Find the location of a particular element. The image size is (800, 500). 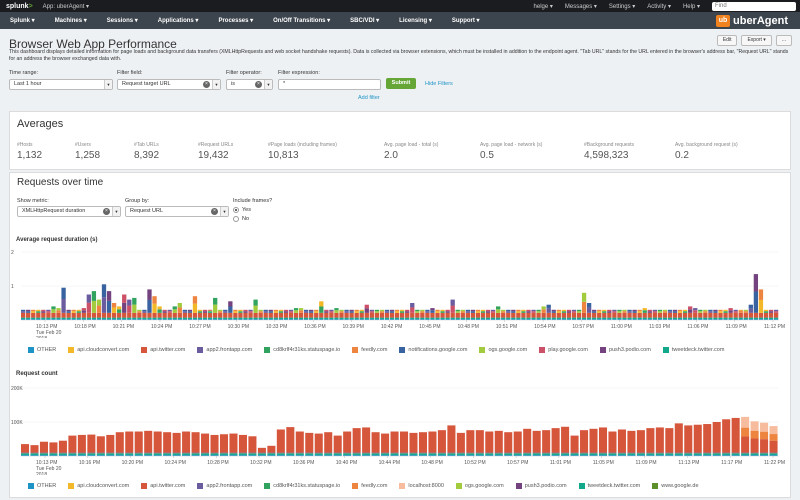

app-switcher: App: uberAgent ▾ is located at coordinates (66, 6).